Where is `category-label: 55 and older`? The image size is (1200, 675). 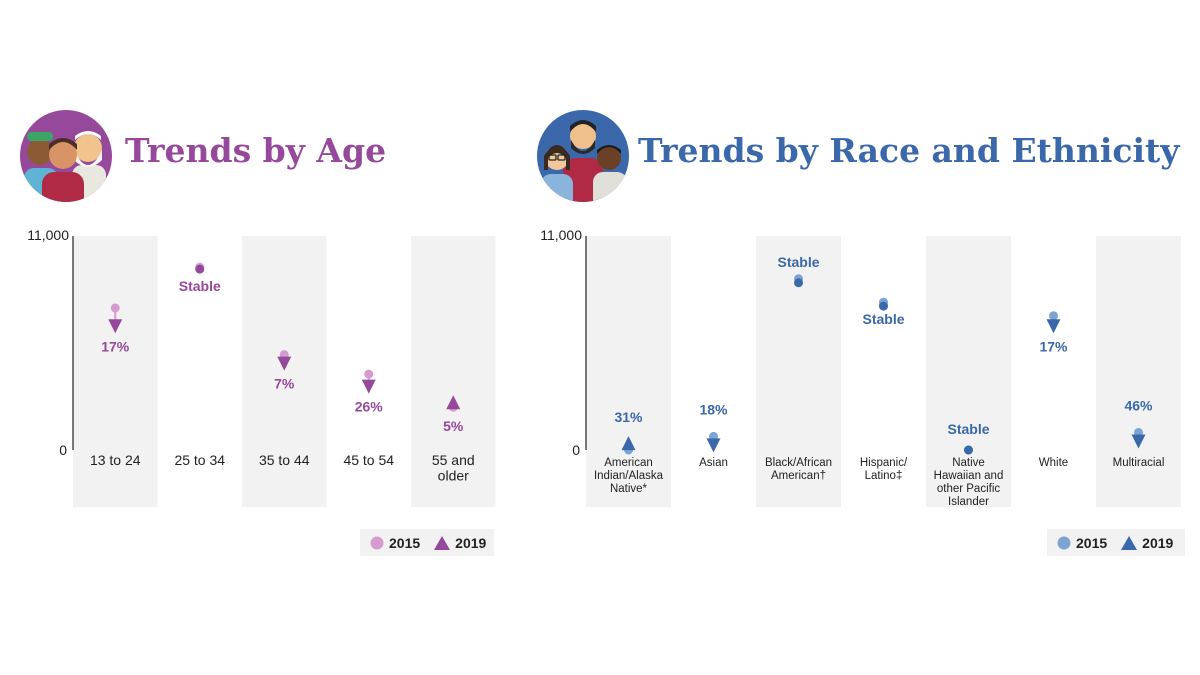 category-label: 55 and older is located at coordinates (453, 468).